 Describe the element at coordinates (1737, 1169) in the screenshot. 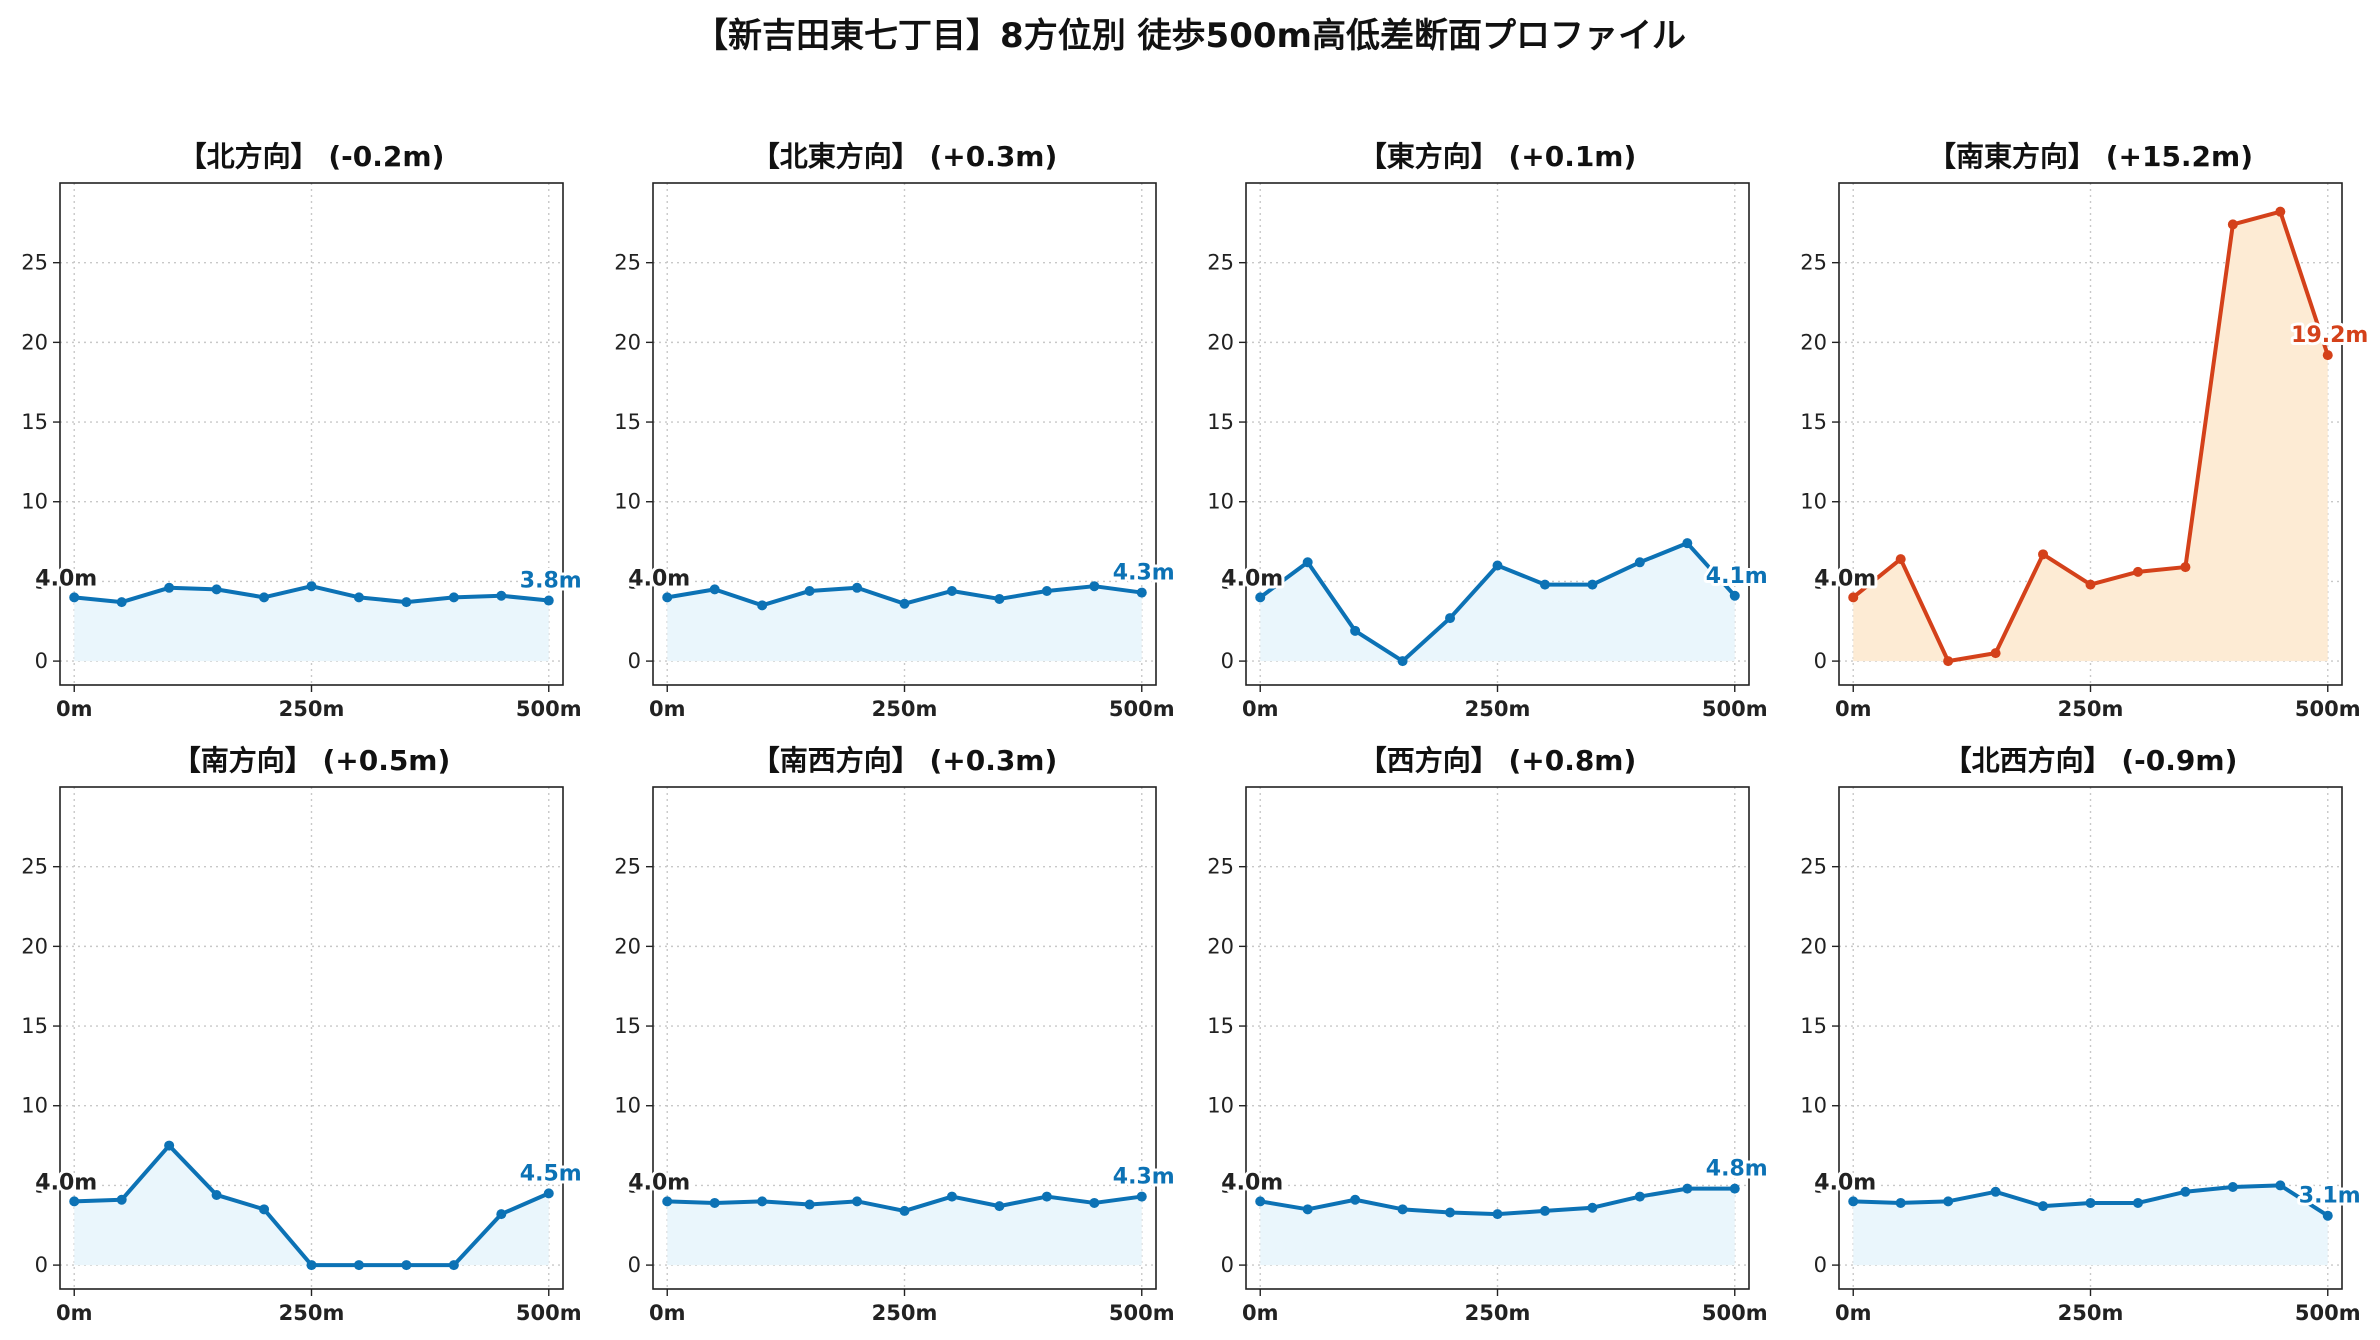

I see `end-elevation-label: 4.8m` at that location.